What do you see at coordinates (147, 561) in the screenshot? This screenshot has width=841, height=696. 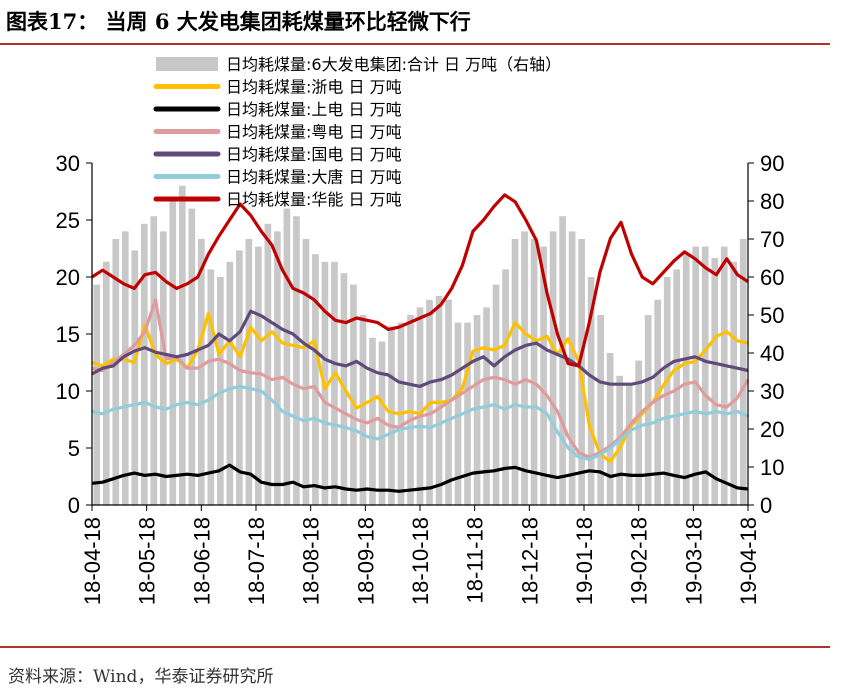 I see `x-tick-label: 18-05-18` at bounding box center [147, 561].